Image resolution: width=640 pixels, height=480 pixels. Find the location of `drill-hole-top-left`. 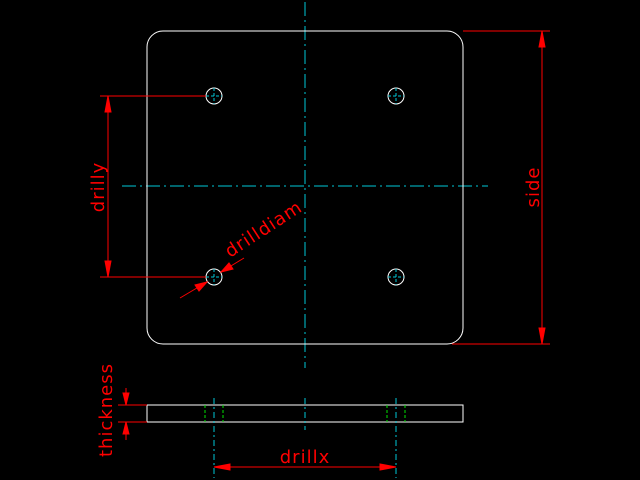

drill-hole-top-left is located at coordinates (214, 96).